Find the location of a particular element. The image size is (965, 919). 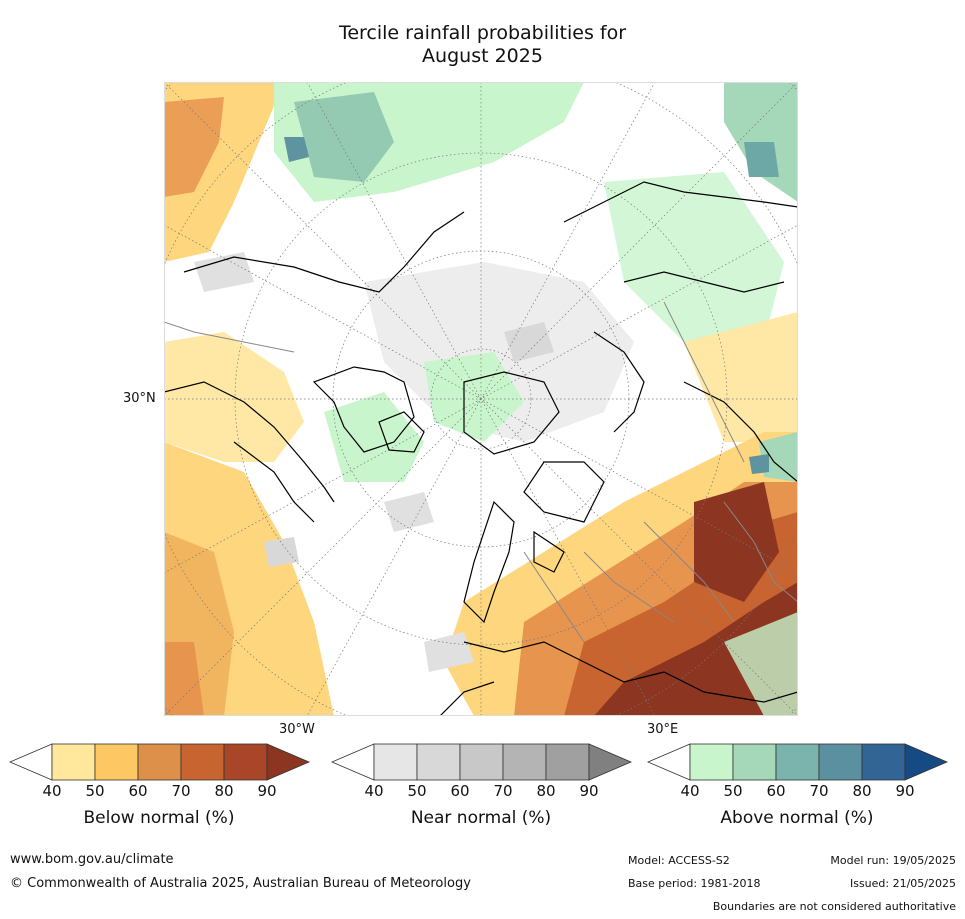

model-run: Model run: 19/05/2025 is located at coordinates (893, 860).